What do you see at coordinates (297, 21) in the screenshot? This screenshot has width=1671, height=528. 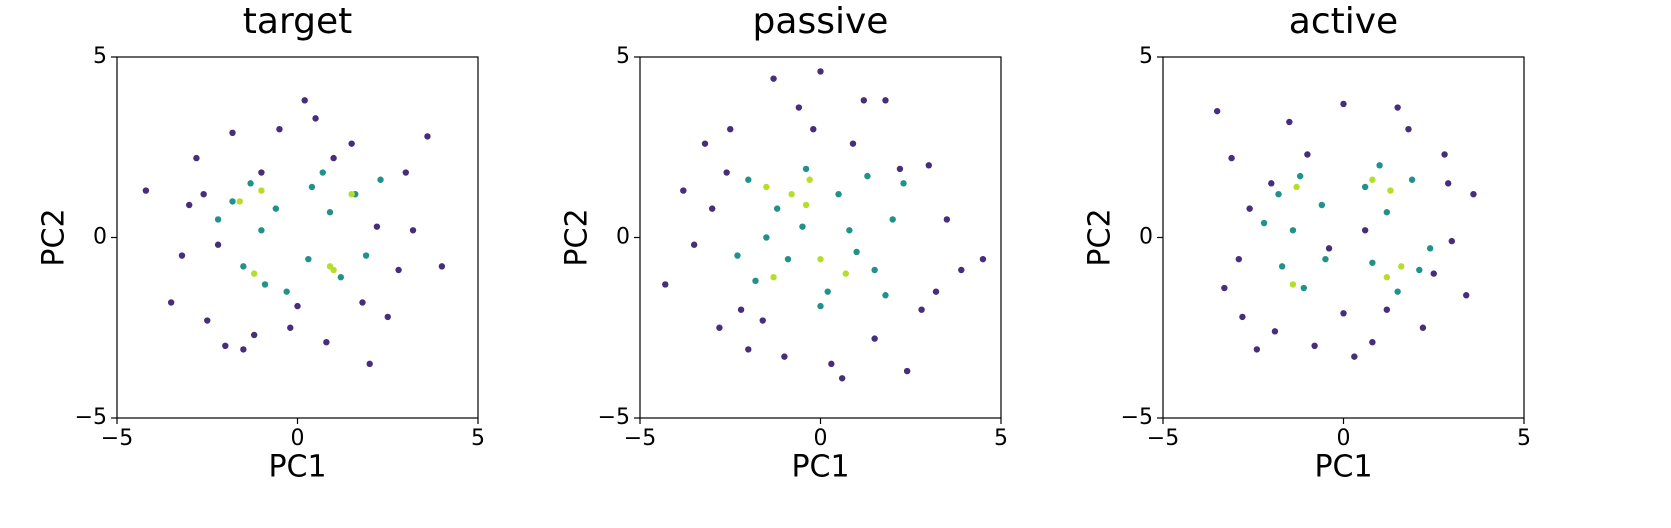 I see `chart-title: target` at bounding box center [297, 21].